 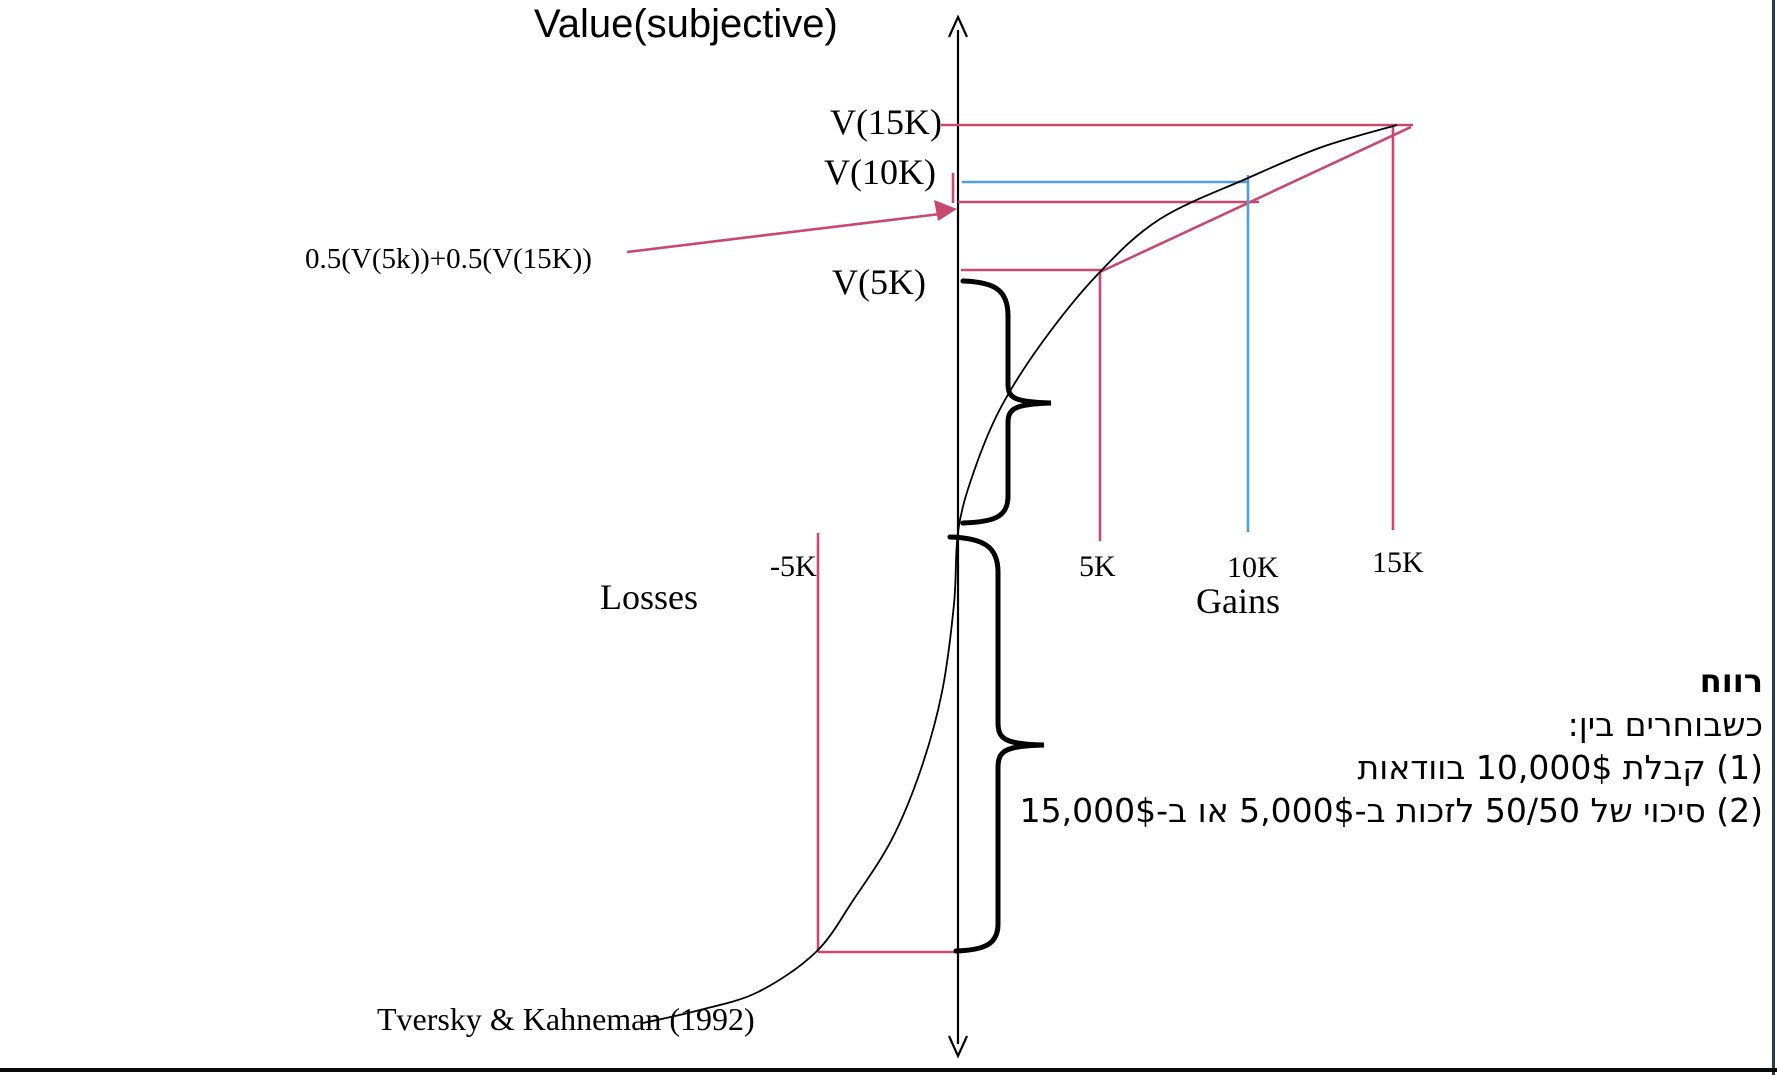 What do you see at coordinates (1560, 767) in the screenshot?
I see `hebrew-option-1: (1) קבלת 10,000$ בוודאות` at bounding box center [1560, 767].